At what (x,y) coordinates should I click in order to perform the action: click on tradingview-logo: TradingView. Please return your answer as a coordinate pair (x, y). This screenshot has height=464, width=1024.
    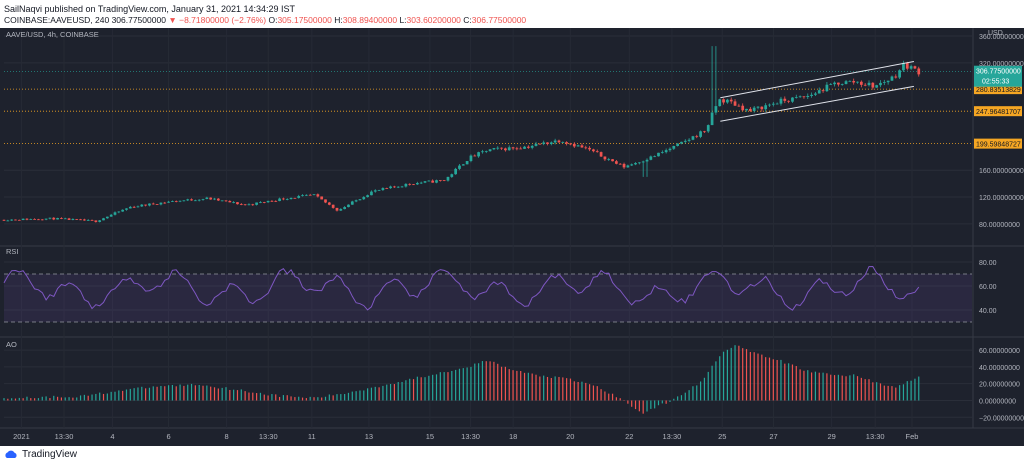
    Looking at the image, I should click on (40, 454).